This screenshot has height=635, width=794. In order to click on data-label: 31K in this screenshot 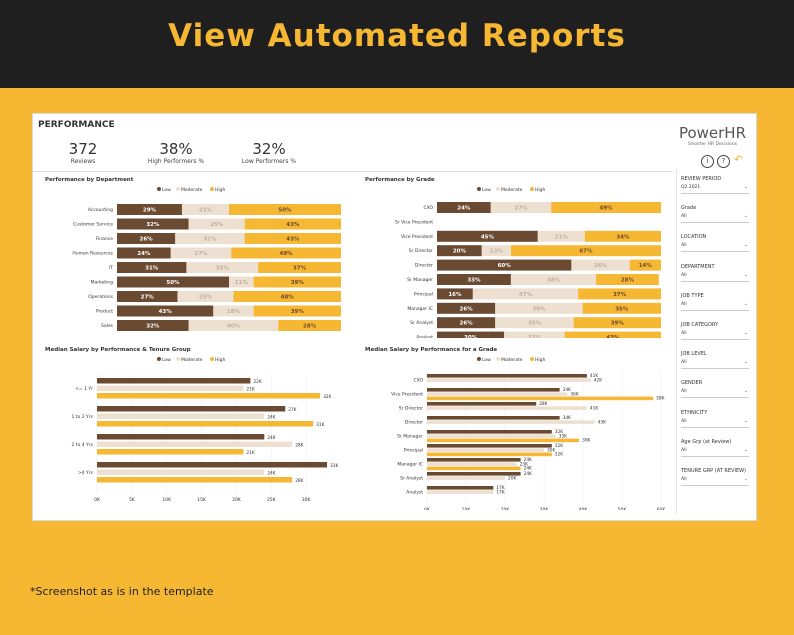, I will do `click(320, 425)`.